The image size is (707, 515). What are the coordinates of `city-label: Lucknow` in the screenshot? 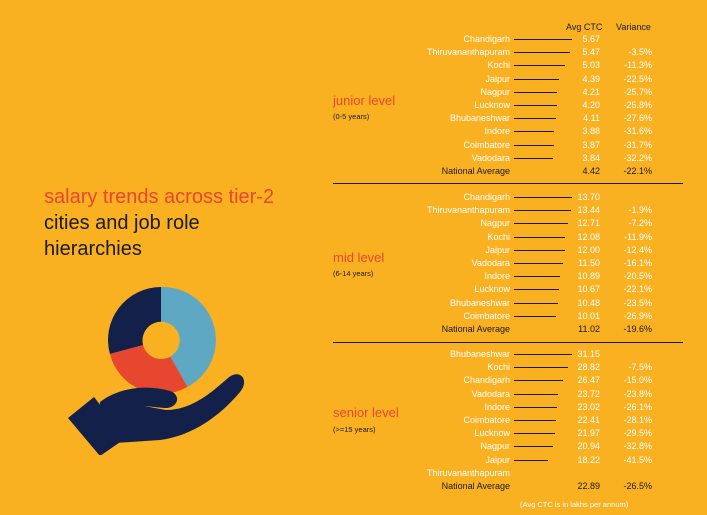 It's located at (492, 105).